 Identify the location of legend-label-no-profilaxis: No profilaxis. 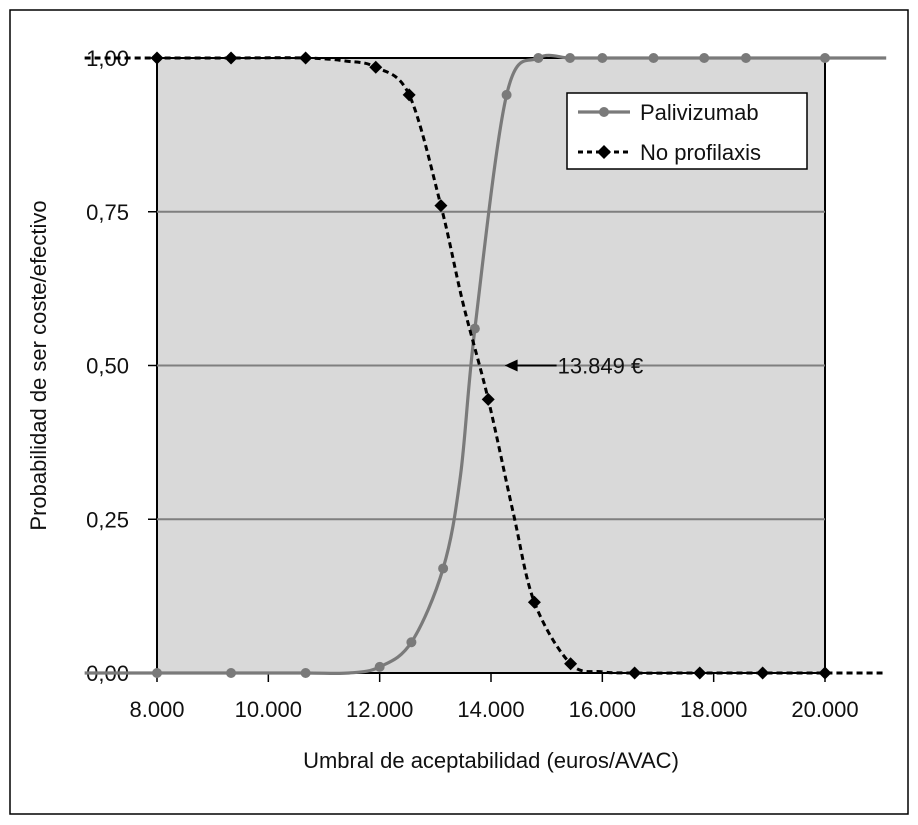
(700, 152).